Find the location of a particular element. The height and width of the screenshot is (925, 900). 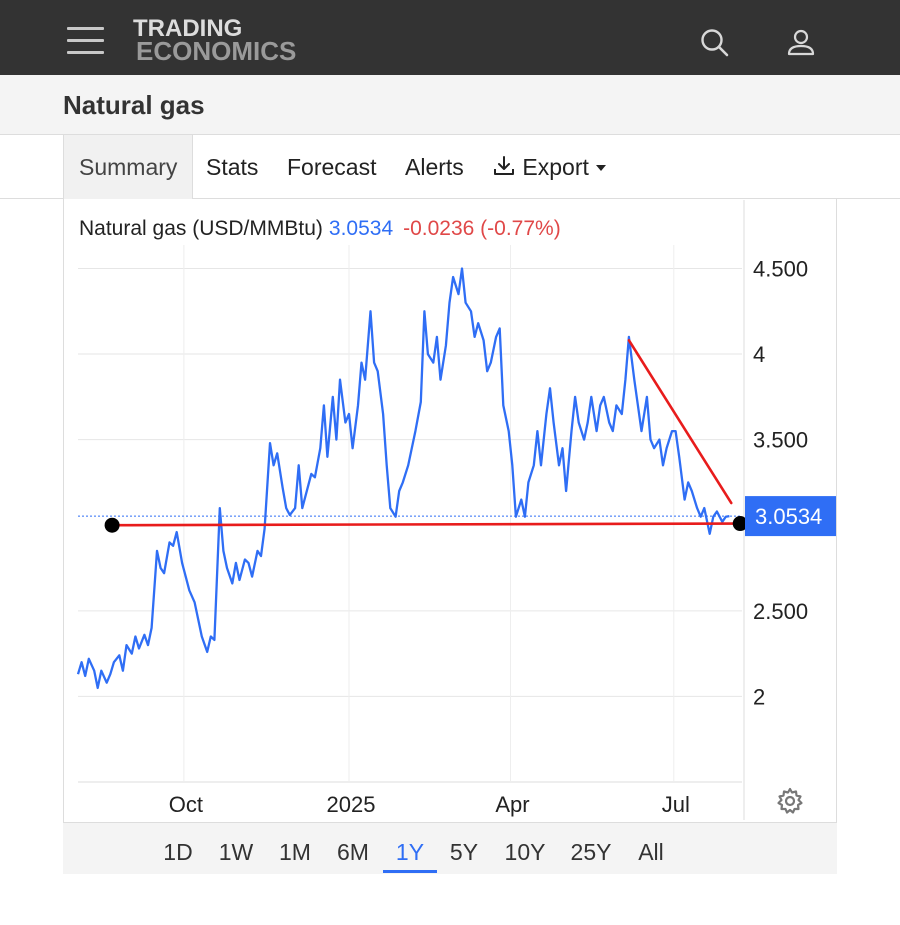

gear-icon is located at coordinates (790, 801).